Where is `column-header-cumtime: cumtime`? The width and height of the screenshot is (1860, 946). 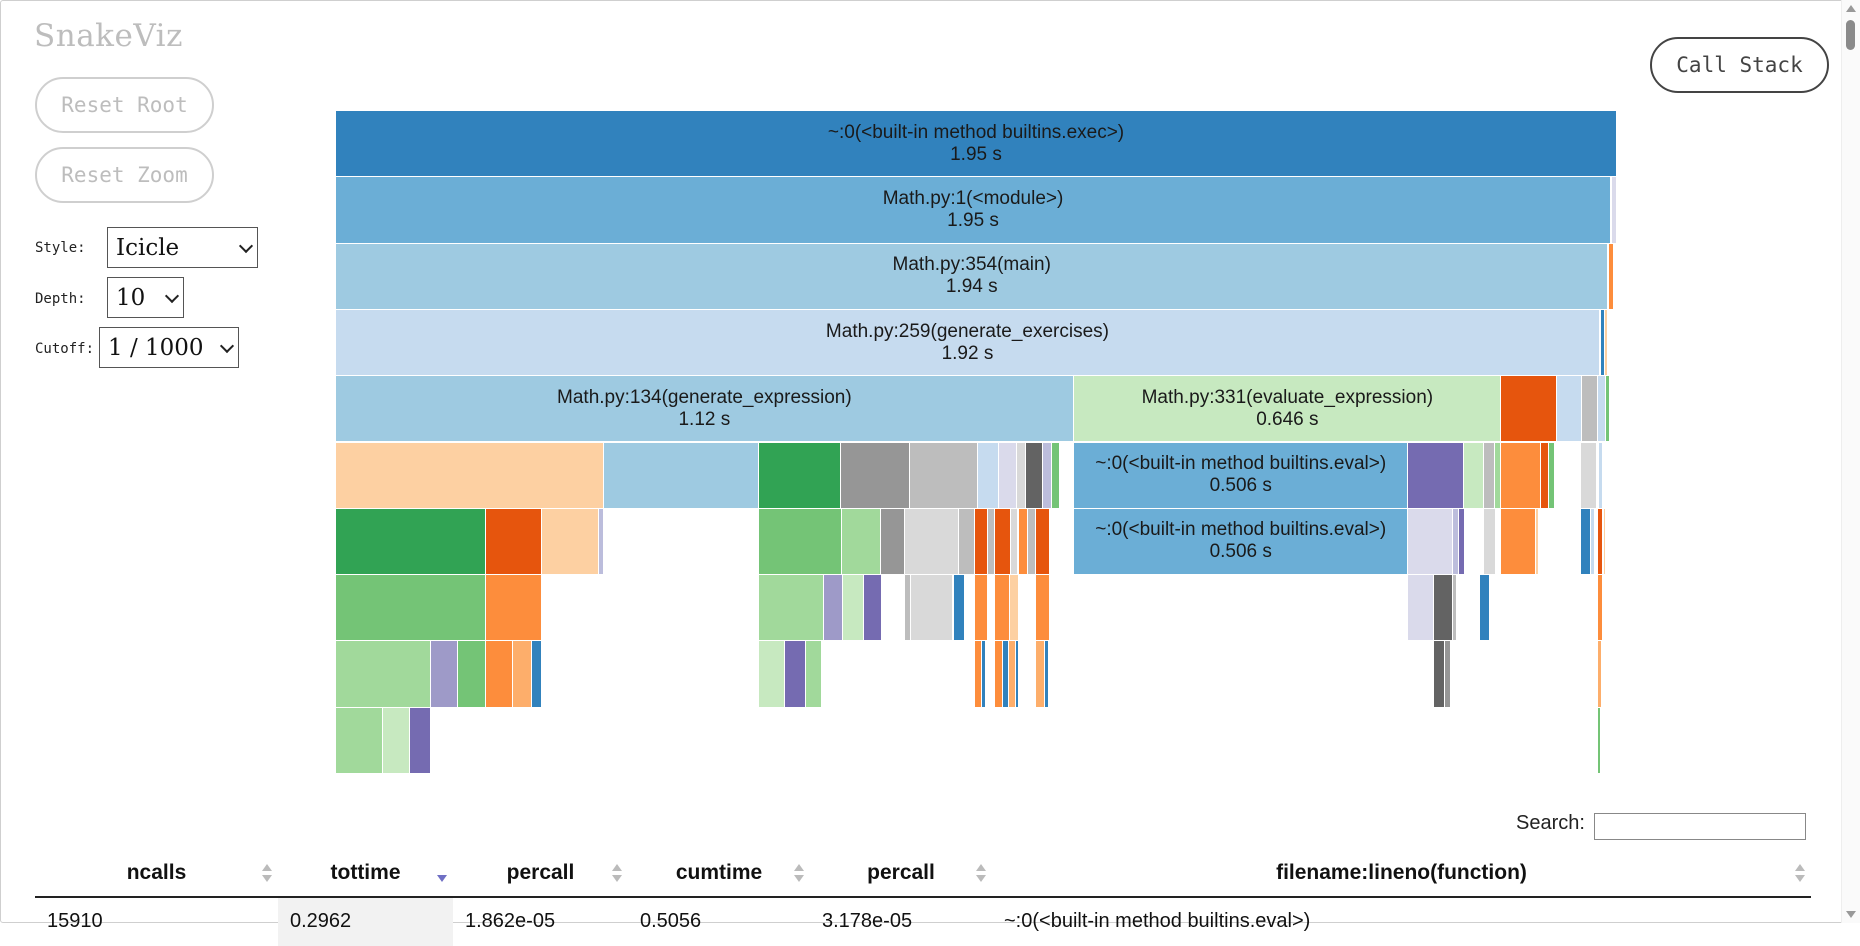 column-header-cumtime: cumtime is located at coordinates (719, 874).